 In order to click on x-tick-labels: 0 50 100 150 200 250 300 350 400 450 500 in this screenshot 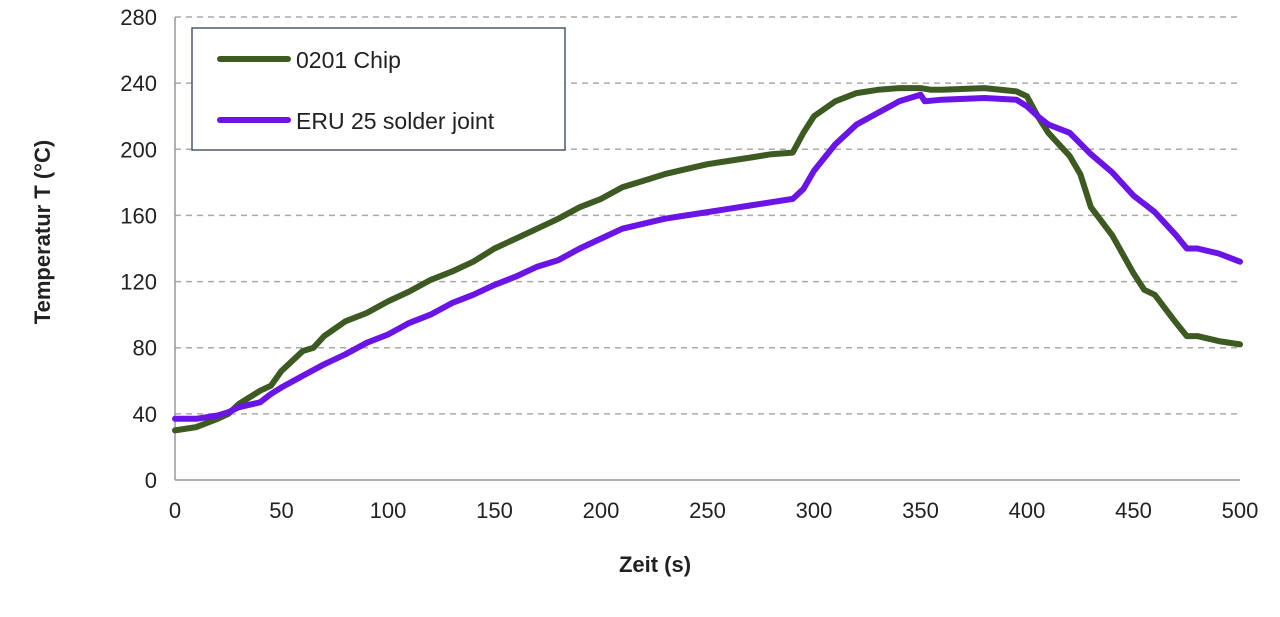, I will do `click(713, 510)`.